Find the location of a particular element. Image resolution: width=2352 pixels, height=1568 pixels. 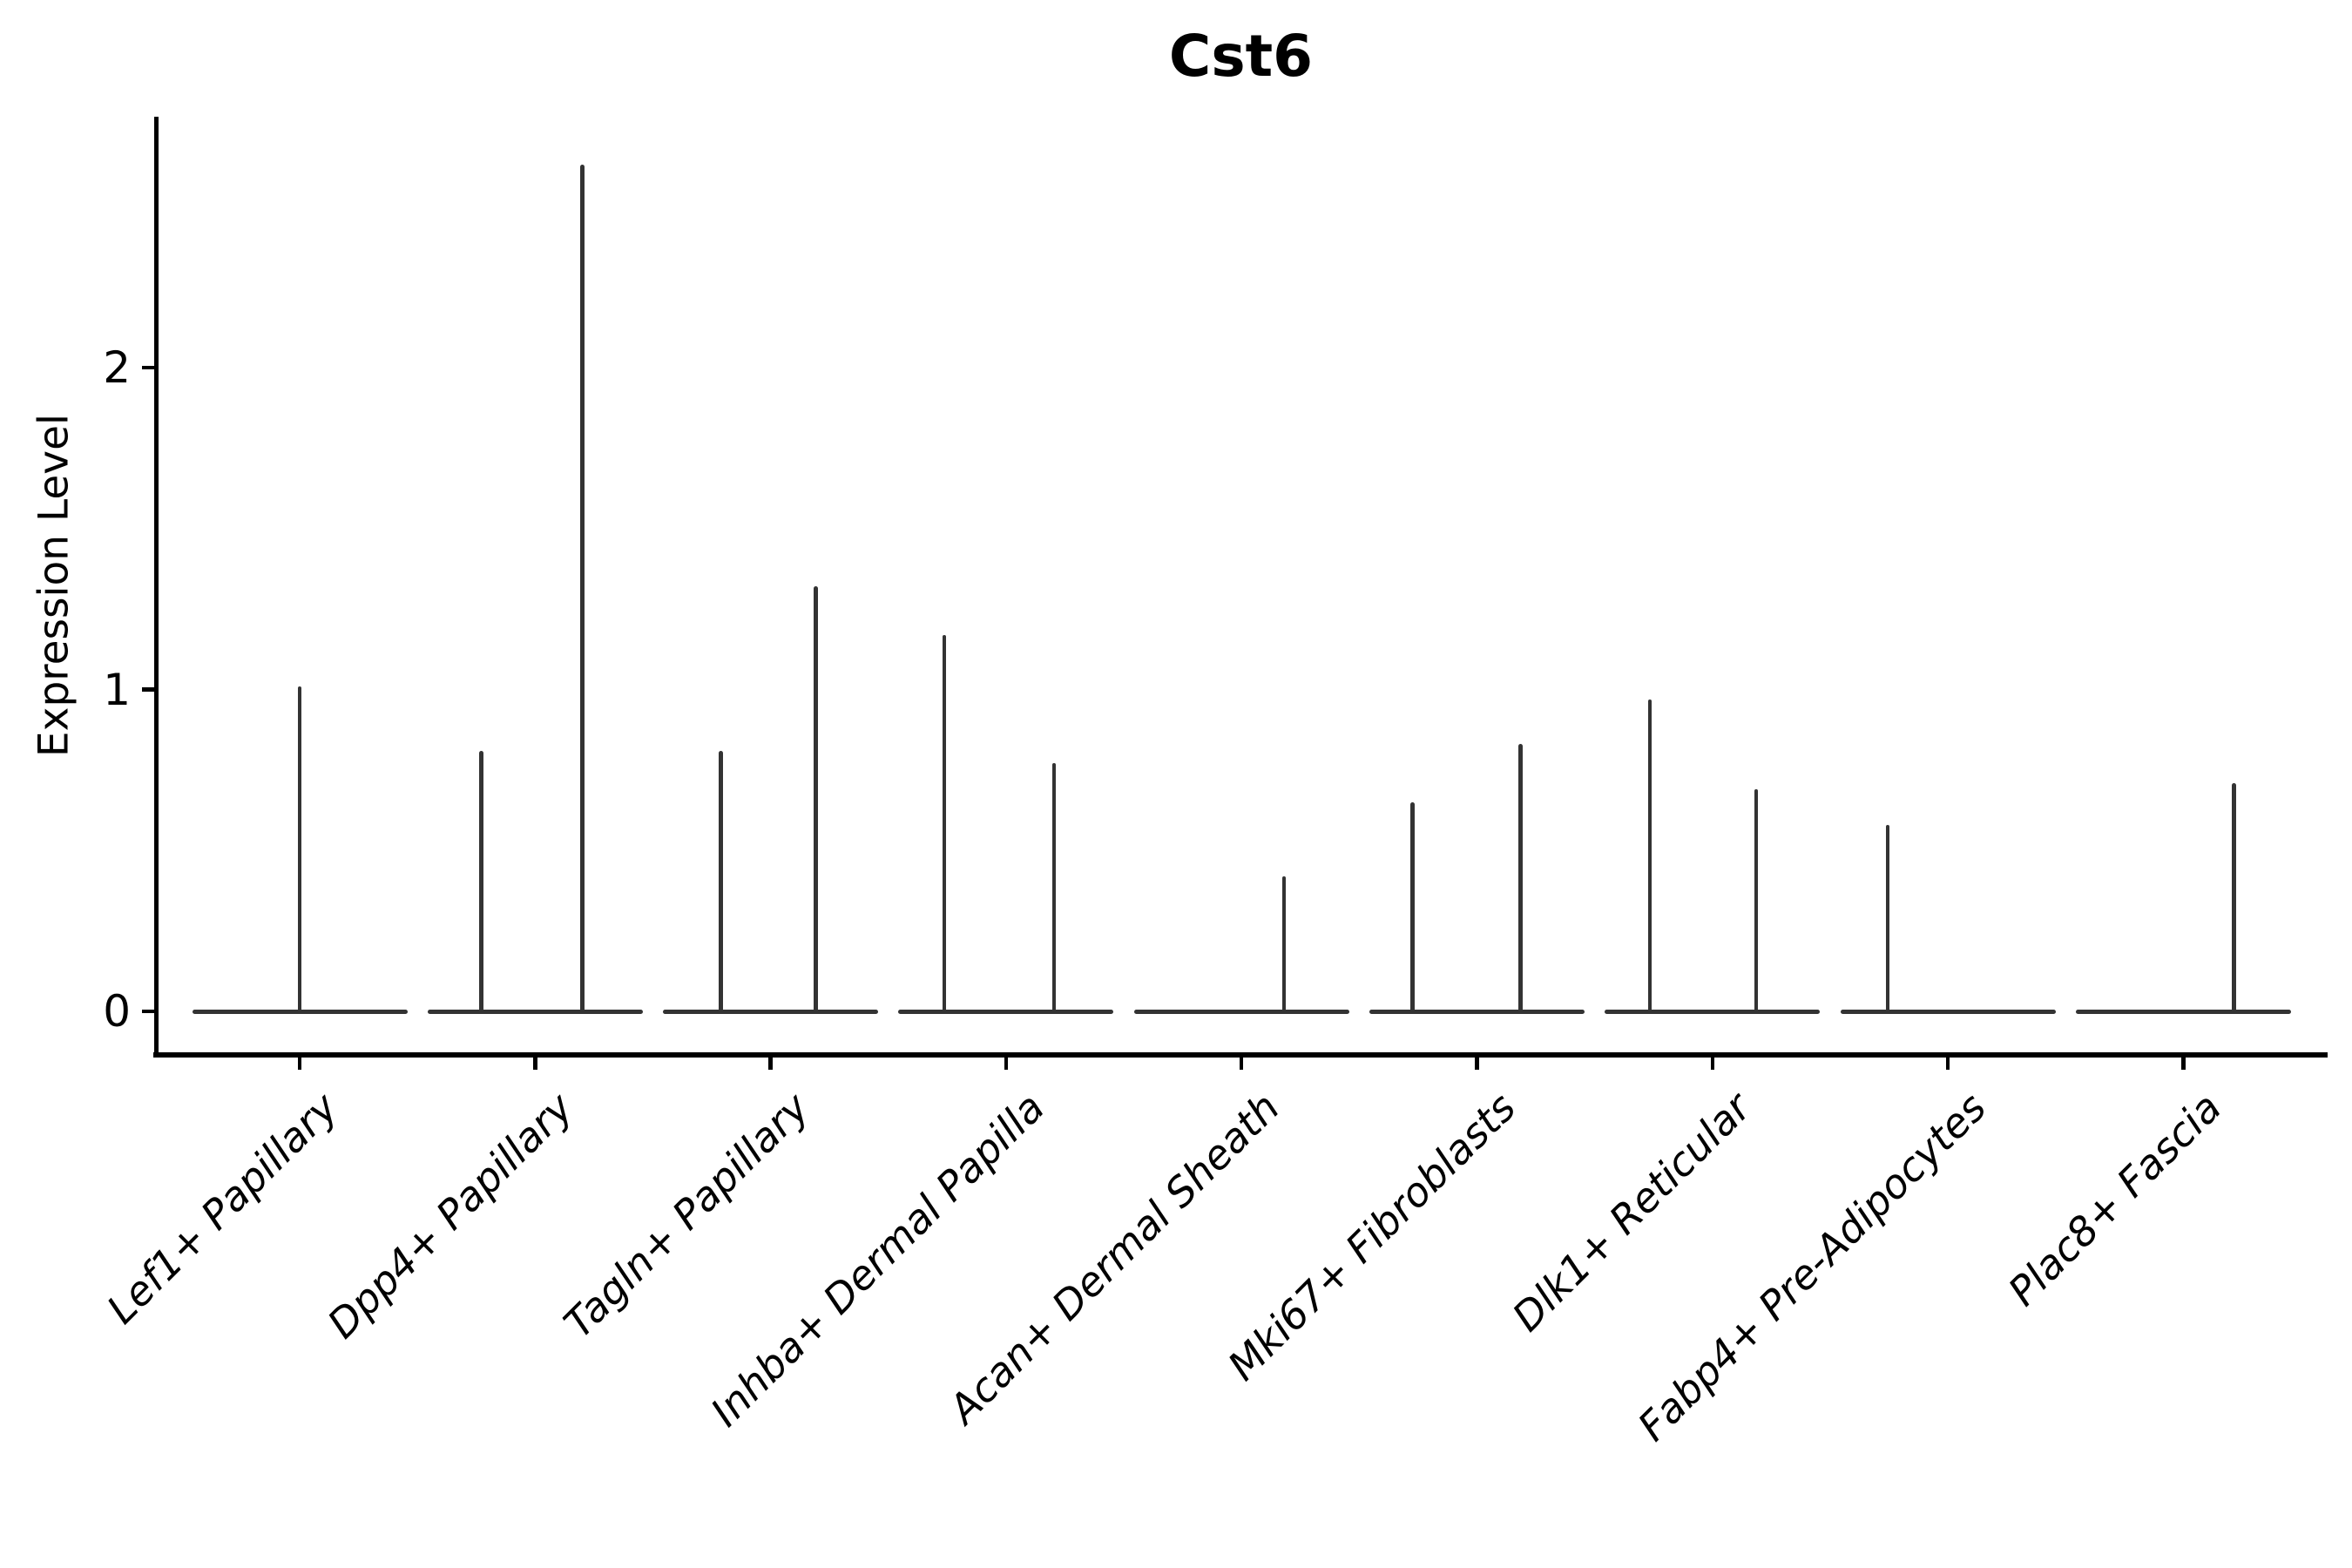

x-tick-label: Tagln+ Papillary is located at coordinates (686, 1216).